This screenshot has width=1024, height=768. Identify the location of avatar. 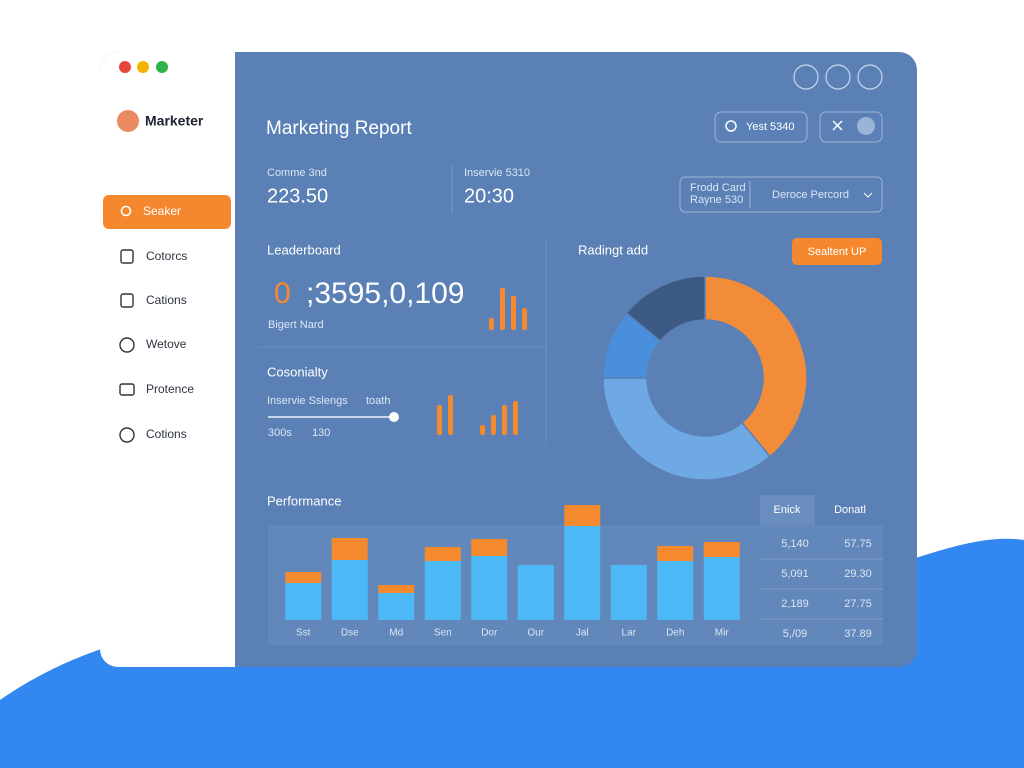
(128, 121).